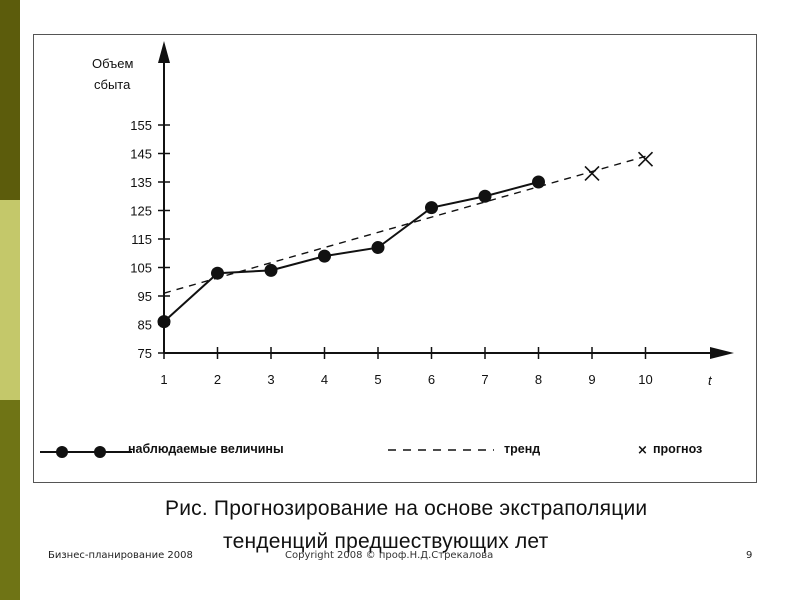  Describe the element at coordinates (145, 296) in the screenshot. I see `y-tick-label: 95` at that location.